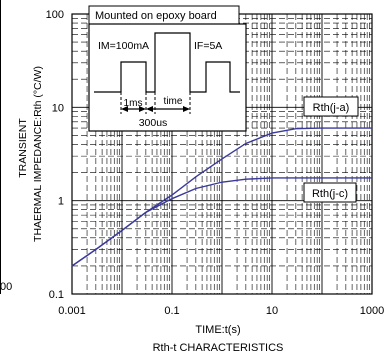 This screenshot has height=358, width=385. What do you see at coordinates (61, 202) in the screenshot?
I see `y-tick-label: 1` at bounding box center [61, 202].